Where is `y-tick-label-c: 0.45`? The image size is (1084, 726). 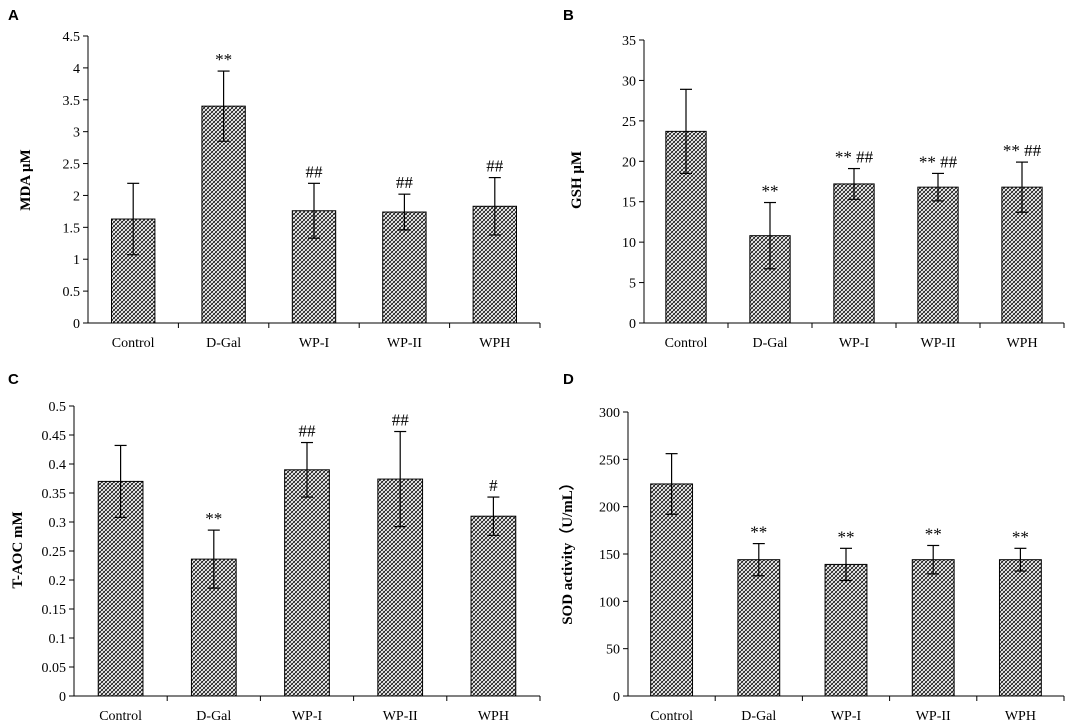
y-tick-label-c: 0.45 is located at coordinates (54, 436).